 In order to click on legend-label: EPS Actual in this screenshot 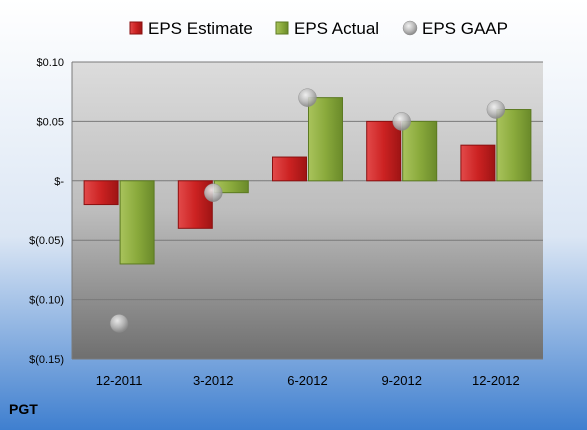, I will do `click(336, 28)`.